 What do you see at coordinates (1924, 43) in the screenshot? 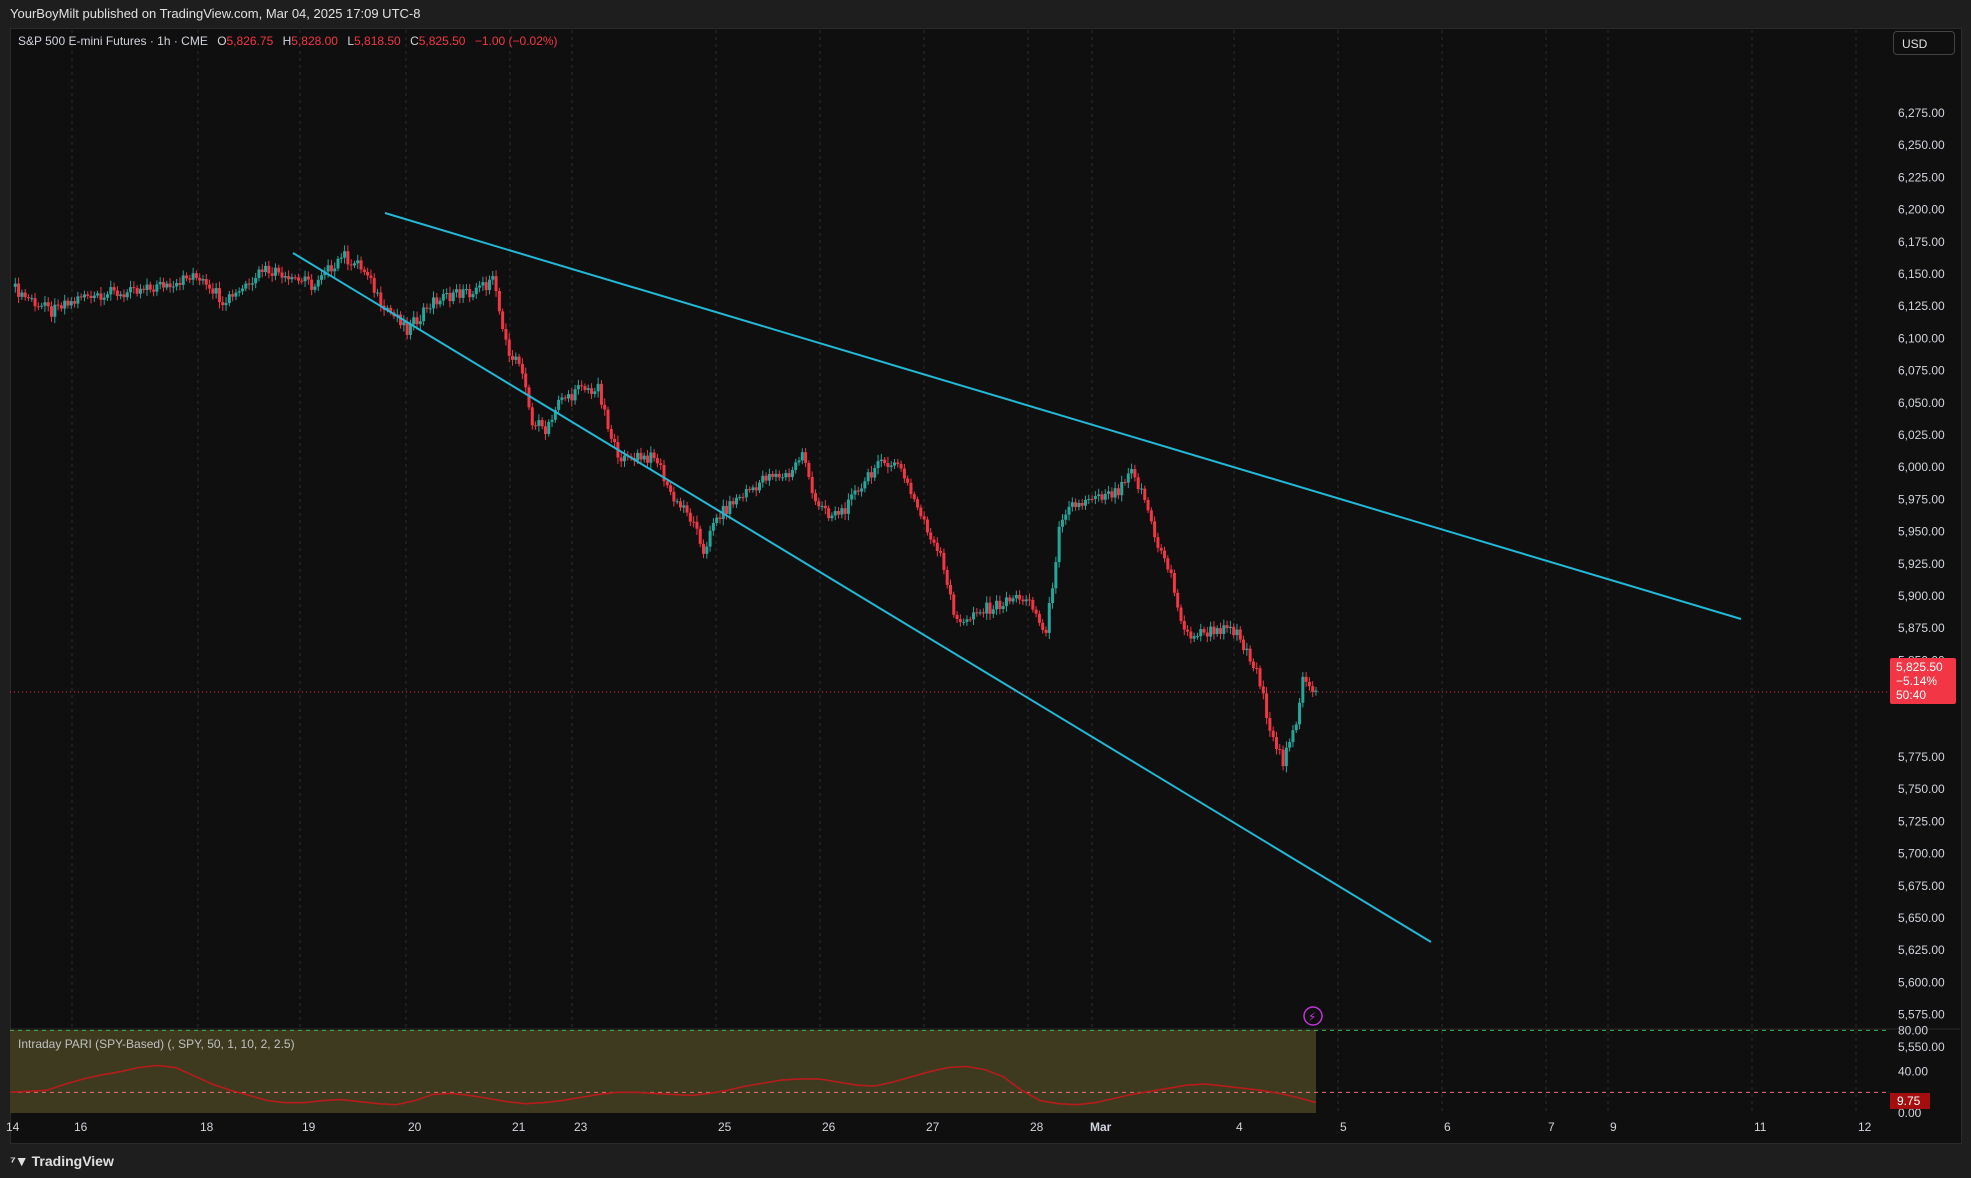
I see `currency-selector: USD` at bounding box center [1924, 43].